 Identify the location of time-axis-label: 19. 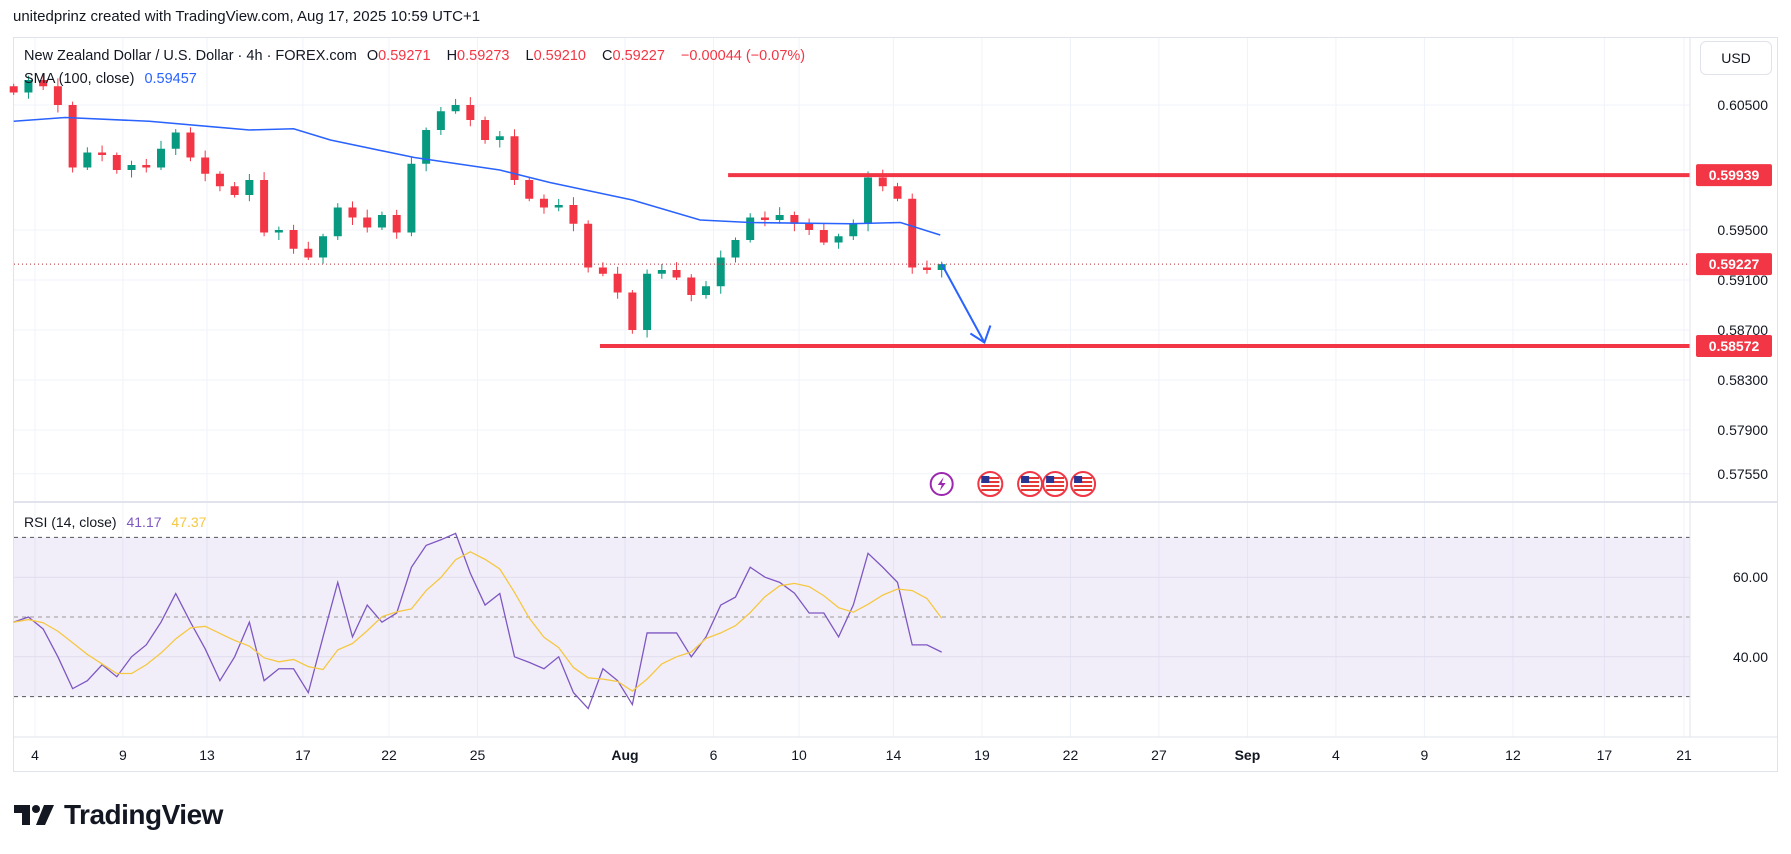
(982, 755).